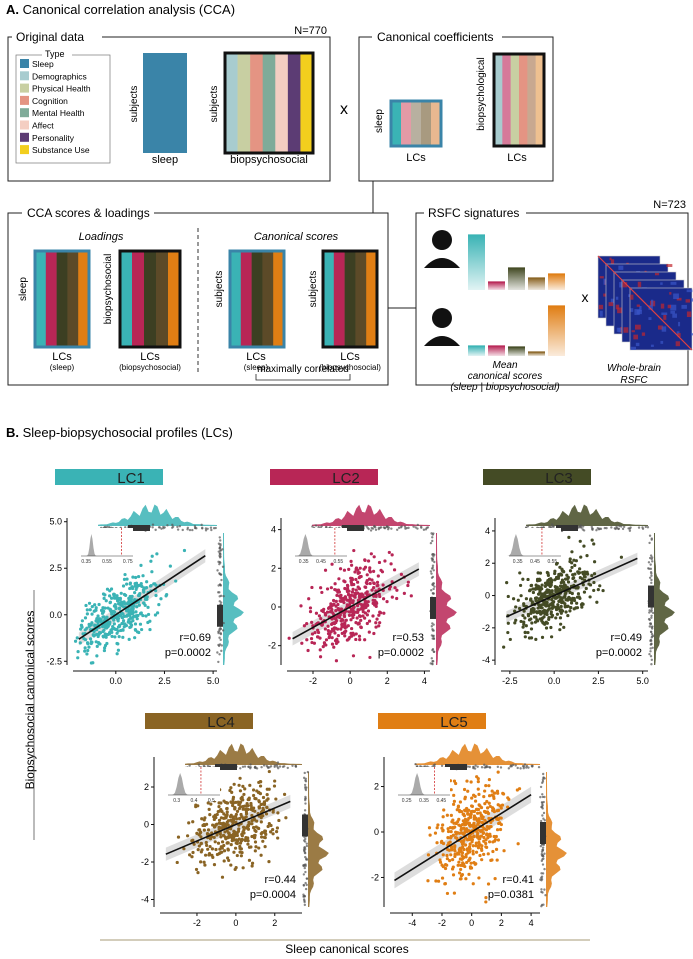 Image resolution: width=693 pixels, height=959 pixels. Describe the element at coordinates (61, 150) in the screenshot. I see `legend-label: Substance Use` at that location.